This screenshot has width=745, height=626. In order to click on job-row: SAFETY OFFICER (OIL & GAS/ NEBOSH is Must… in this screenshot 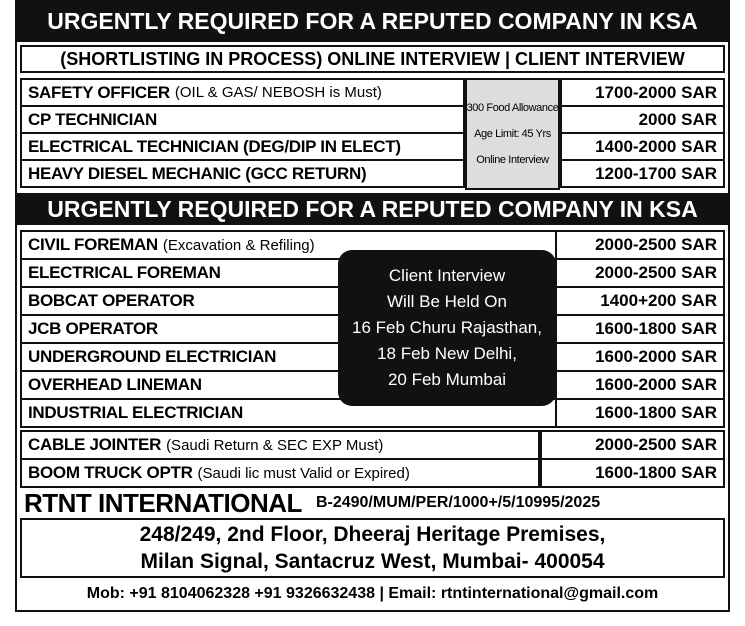, I will do `click(242, 92)`.